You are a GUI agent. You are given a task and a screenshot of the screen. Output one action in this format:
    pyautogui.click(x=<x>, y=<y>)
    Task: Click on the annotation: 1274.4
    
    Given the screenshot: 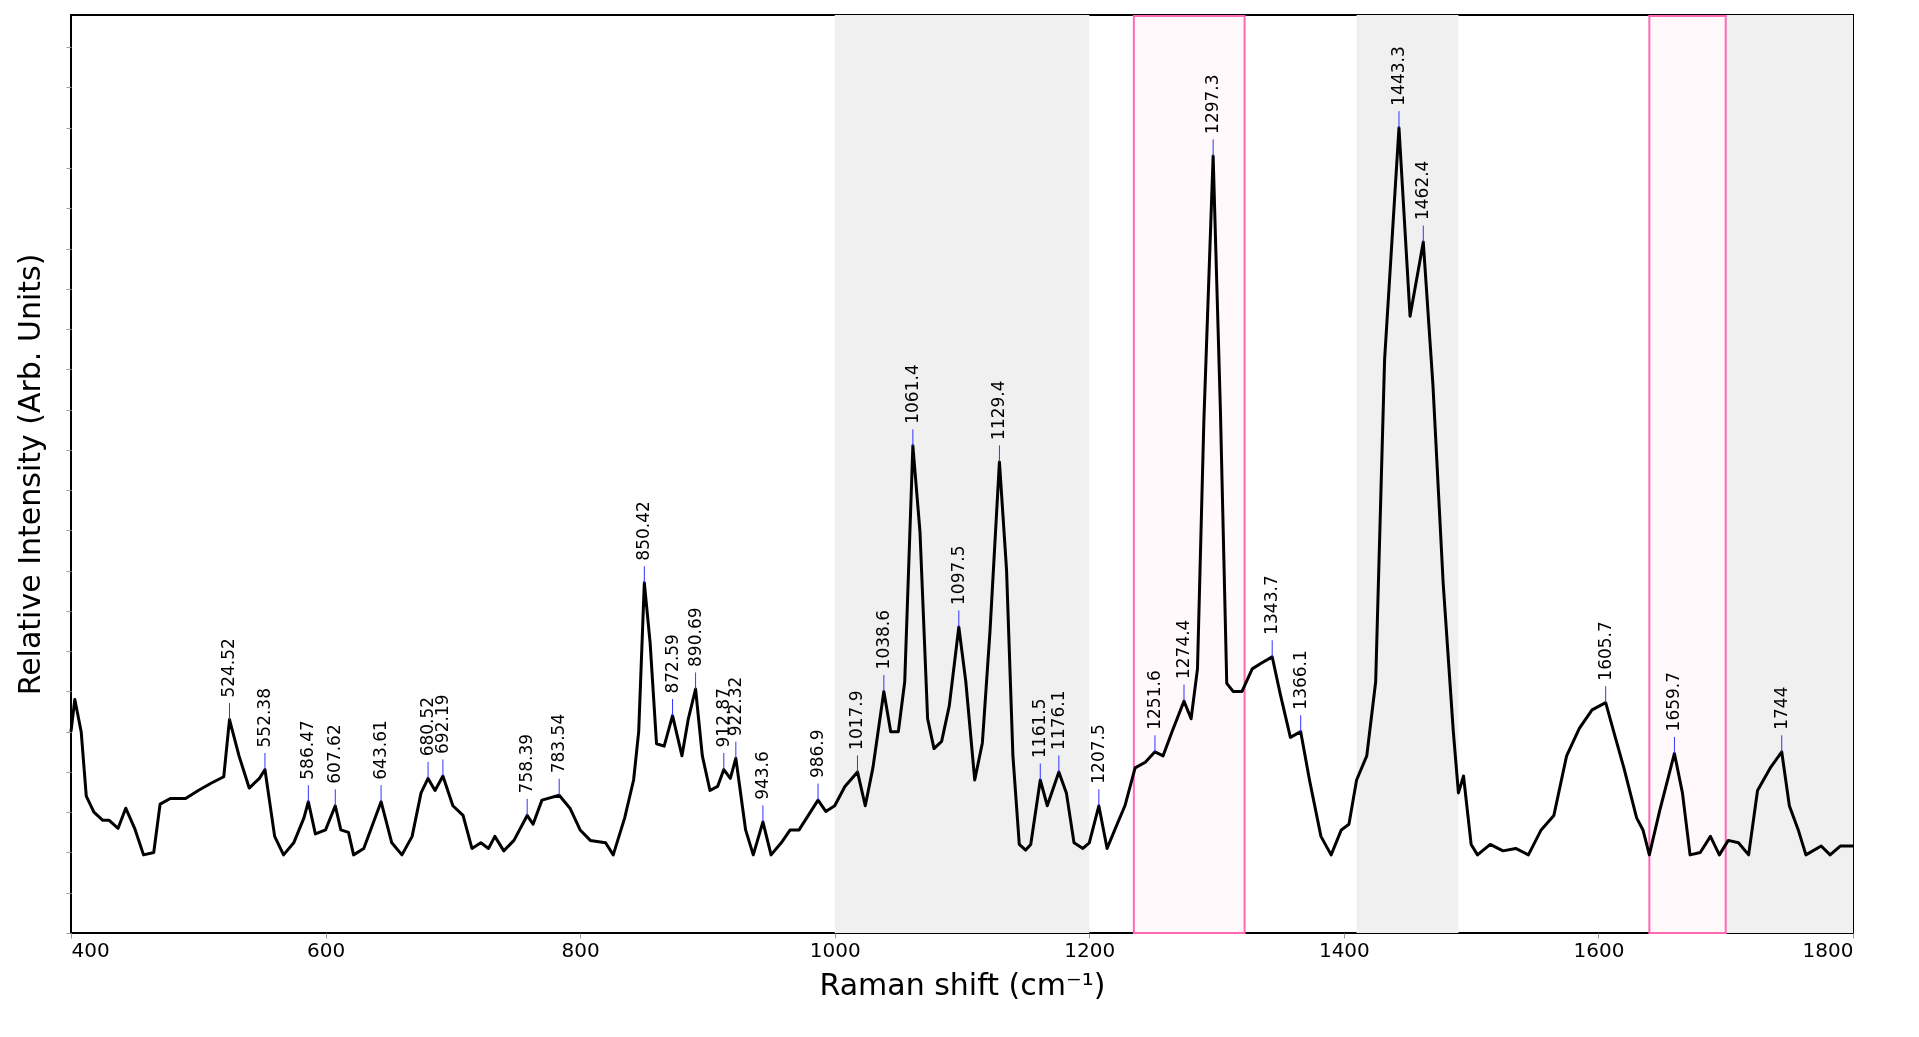 What is the action you would take?
    pyautogui.click(x=1182, y=649)
    